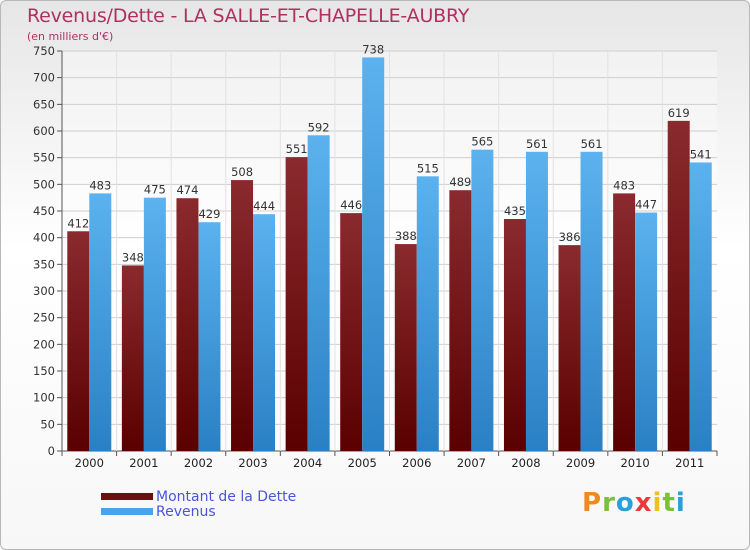  I want to click on legend-swatch-revenus, so click(127, 511).